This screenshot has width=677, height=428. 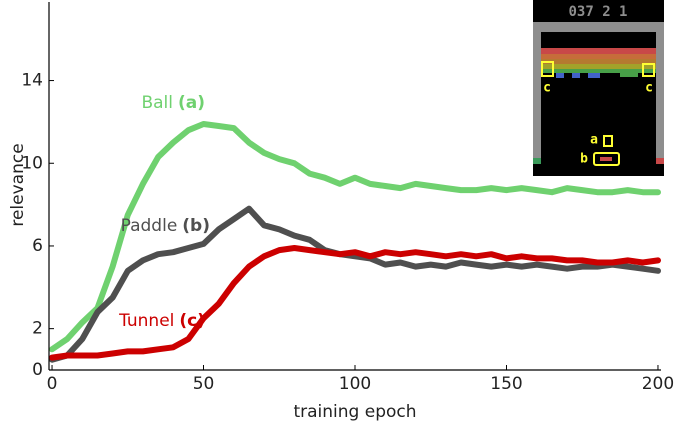 I want to click on series-annotation: Ball (a), so click(x=173, y=103).